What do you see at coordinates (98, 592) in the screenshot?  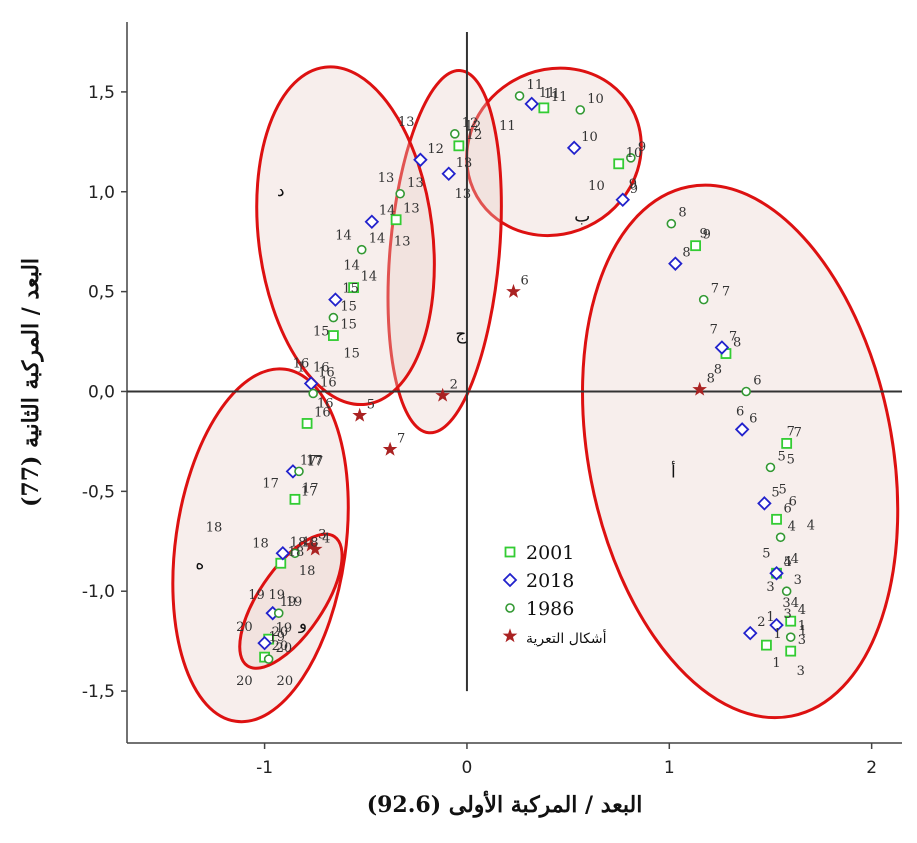 I see `y-tick-label: -1,0` at bounding box center [98, 592].